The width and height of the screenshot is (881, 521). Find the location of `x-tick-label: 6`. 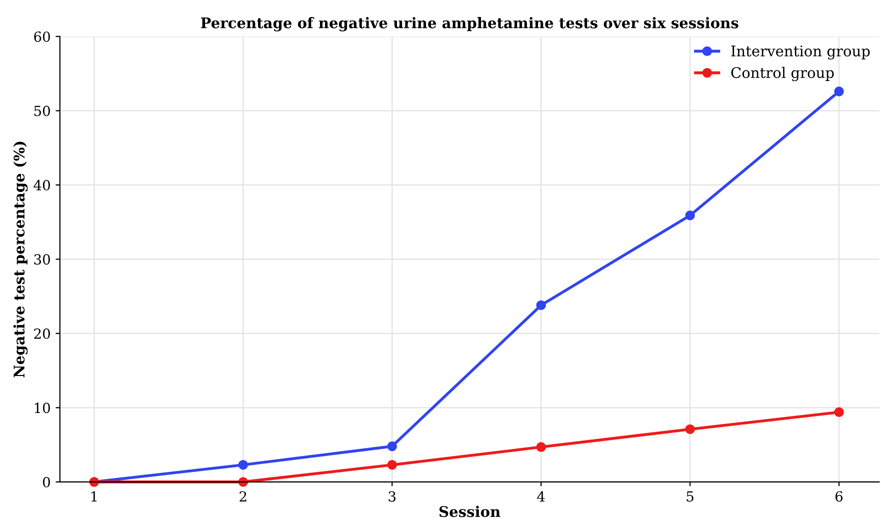

x-tick-label: 6 is located at coordinates (839, 496).